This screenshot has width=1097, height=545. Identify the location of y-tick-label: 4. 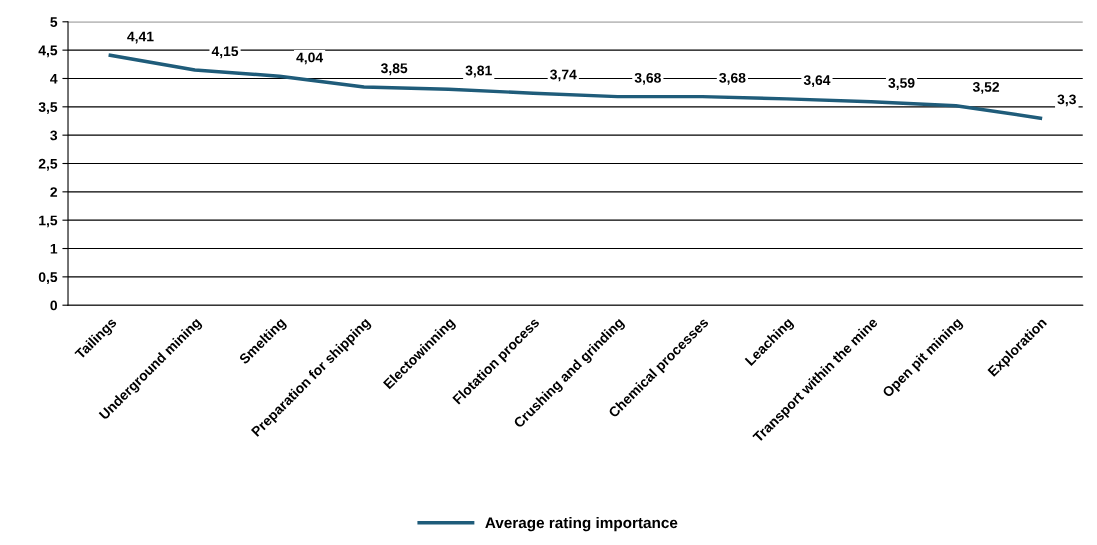
(54, 78).